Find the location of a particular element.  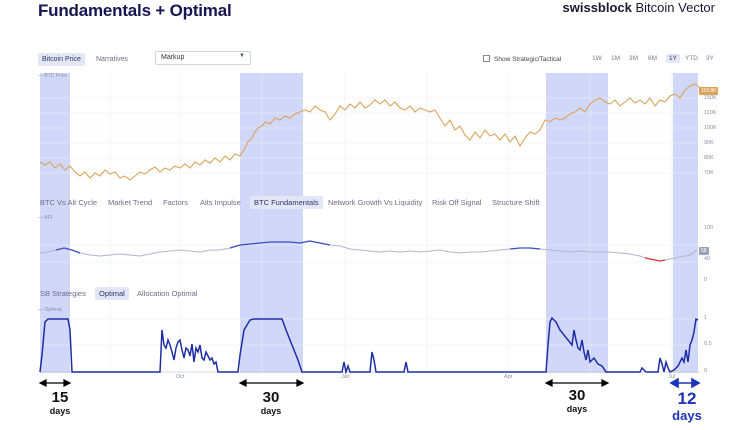

range-1w: 1W is located at coordinates (597, 58).